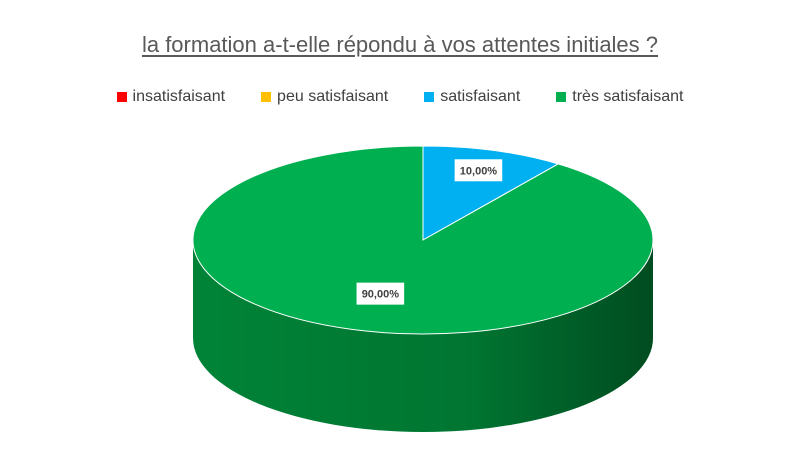 Image resolution: width=800 pixels, height=453 pixels. What do you see at coordinates (429, 232) in the screenshot?
I see `pie-data-labels: 10,00% 90,00%` at bounding box center [429, 232].